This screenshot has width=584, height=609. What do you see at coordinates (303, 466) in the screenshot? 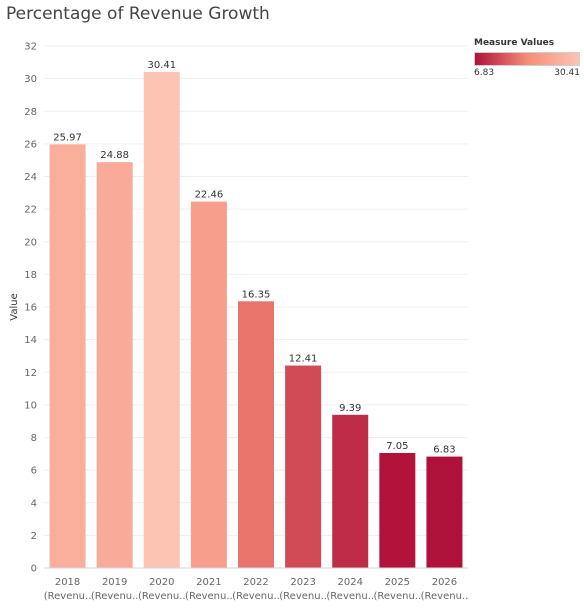
I see `bar-2023` at bounding box center [303, 466].